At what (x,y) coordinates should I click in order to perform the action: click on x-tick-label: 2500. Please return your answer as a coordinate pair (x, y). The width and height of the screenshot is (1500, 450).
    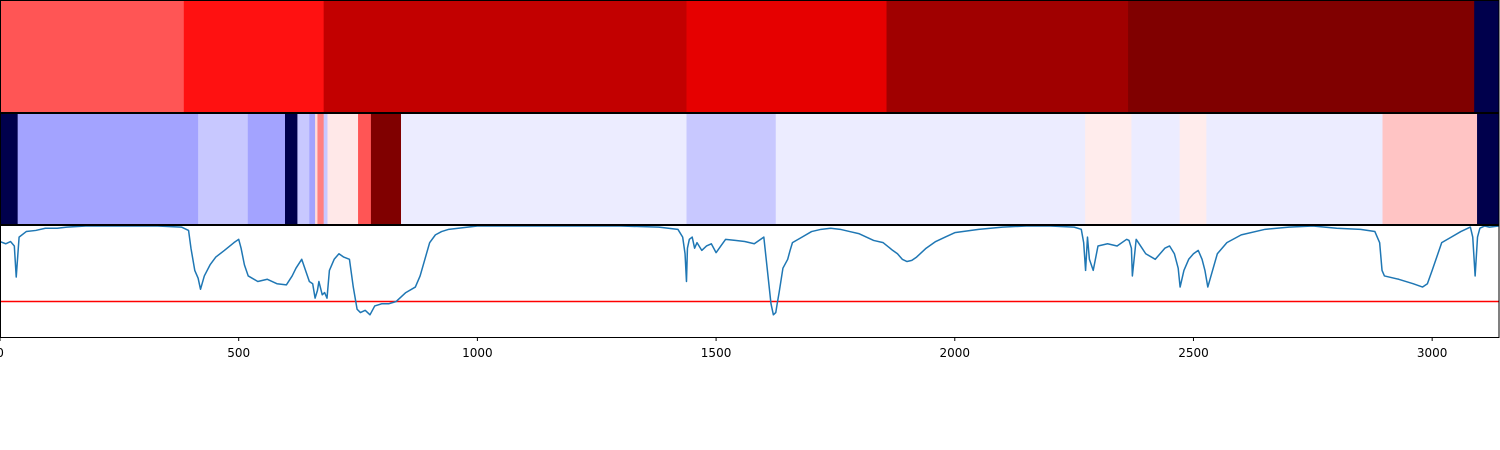
    Looking at the image, I should click on (1193, 353).